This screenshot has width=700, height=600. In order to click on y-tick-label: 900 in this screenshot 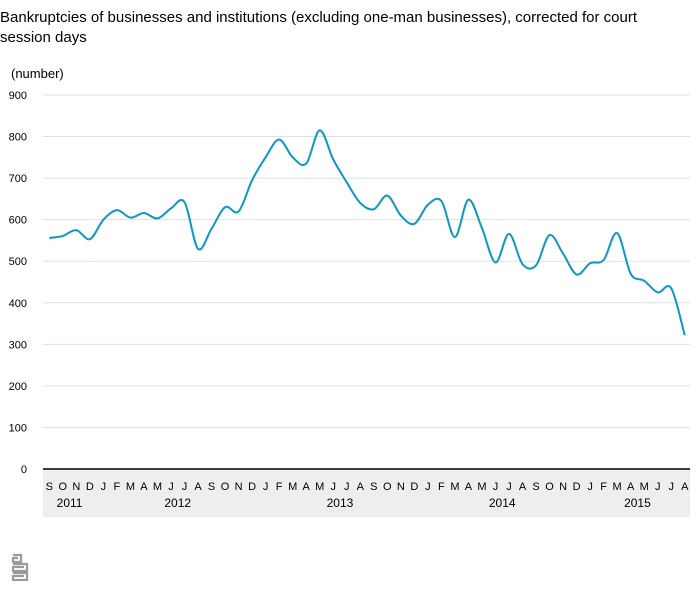, I will do `click(18, 96)`.